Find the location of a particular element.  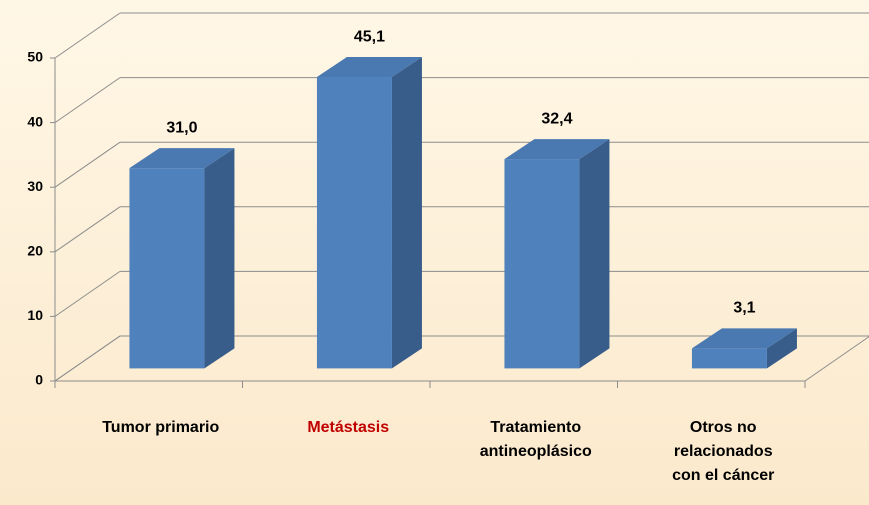

value-label: 31,0 is located at coordinates (181, 127).